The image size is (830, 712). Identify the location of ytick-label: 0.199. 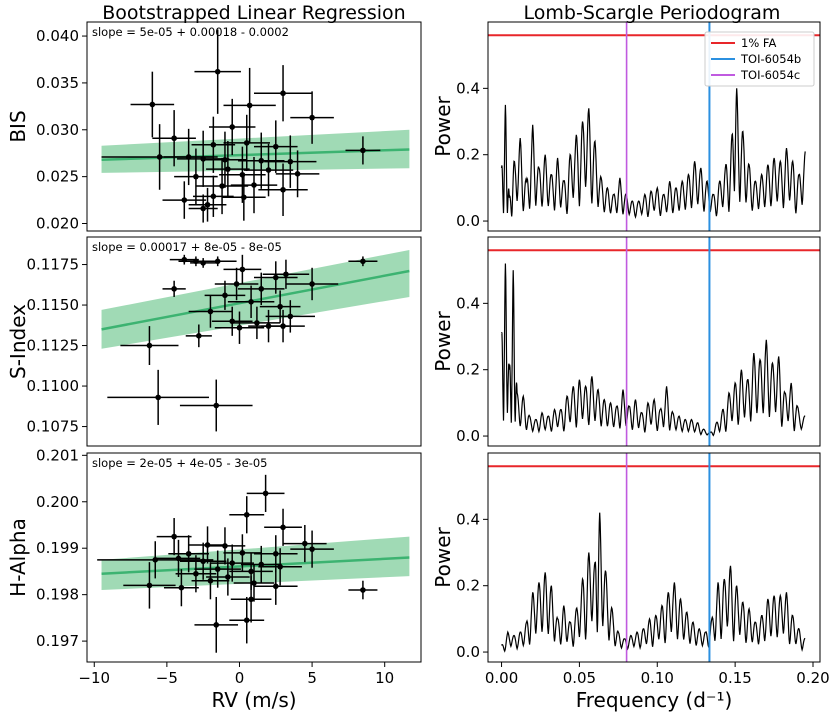
(57, 548).